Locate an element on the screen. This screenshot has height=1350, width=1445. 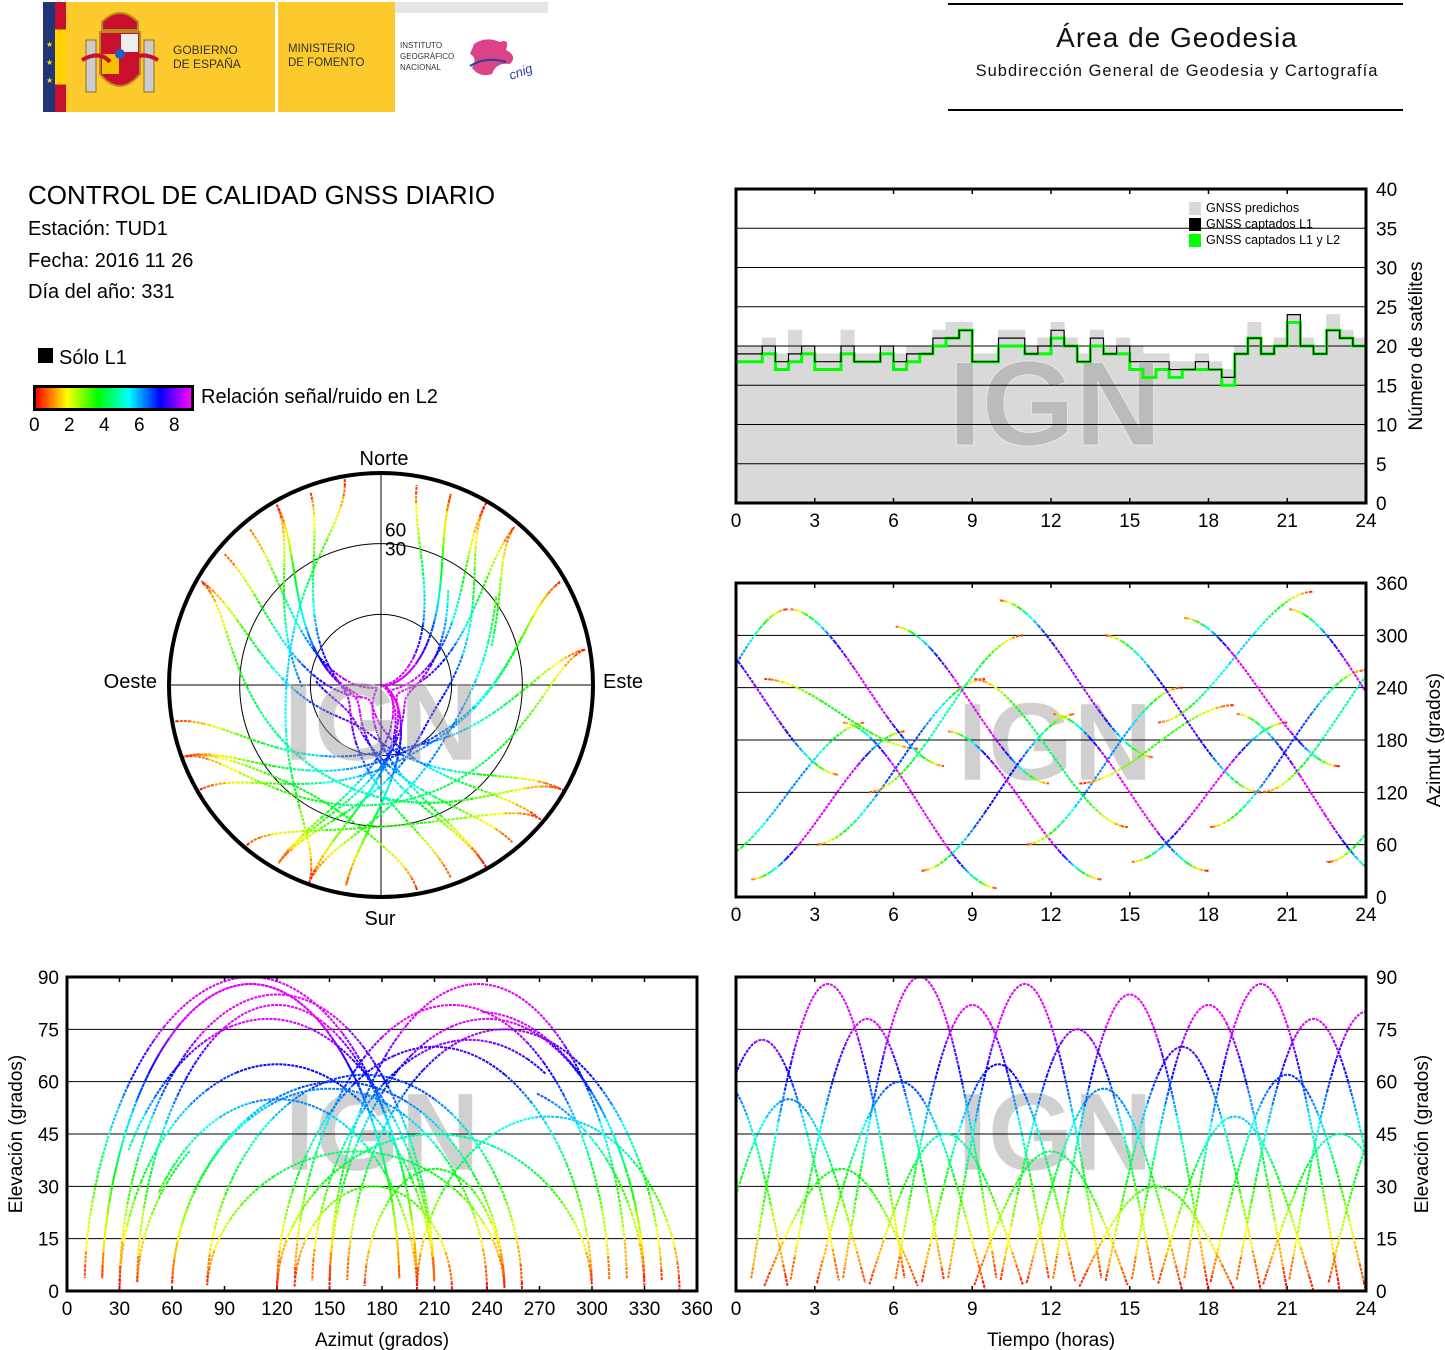
x-tick-label: 3 is located at coordinates (814, 1309).